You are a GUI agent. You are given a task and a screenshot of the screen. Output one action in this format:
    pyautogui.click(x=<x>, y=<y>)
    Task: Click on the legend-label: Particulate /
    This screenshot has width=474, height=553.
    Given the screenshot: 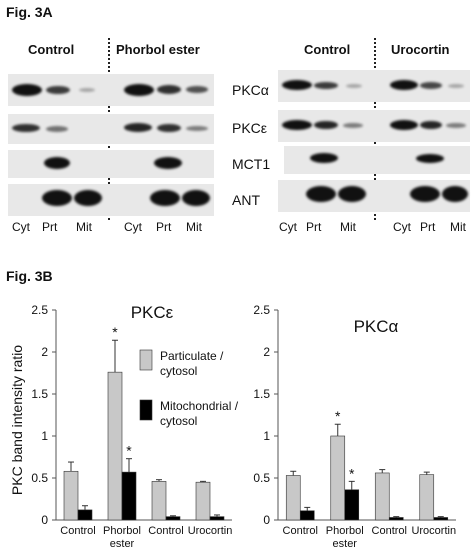 What is the action you would take?
    pyautogui.click(x=192, y=356)
    